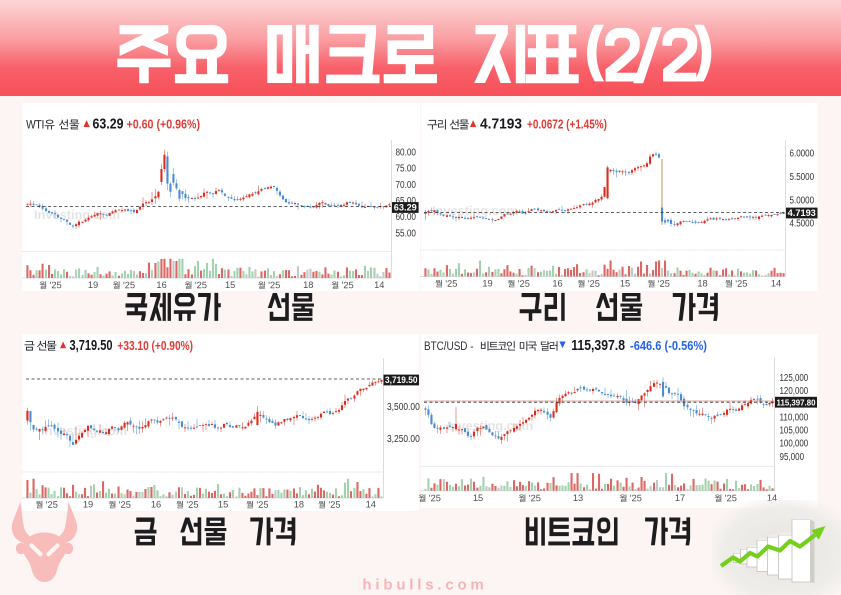  I want to click on svg-text: 75.00, so click(406, 169).